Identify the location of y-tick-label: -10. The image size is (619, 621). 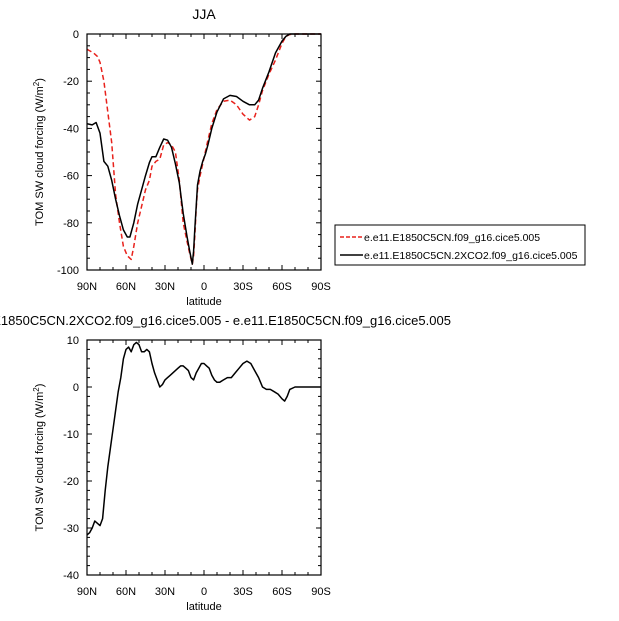
(71, 435).